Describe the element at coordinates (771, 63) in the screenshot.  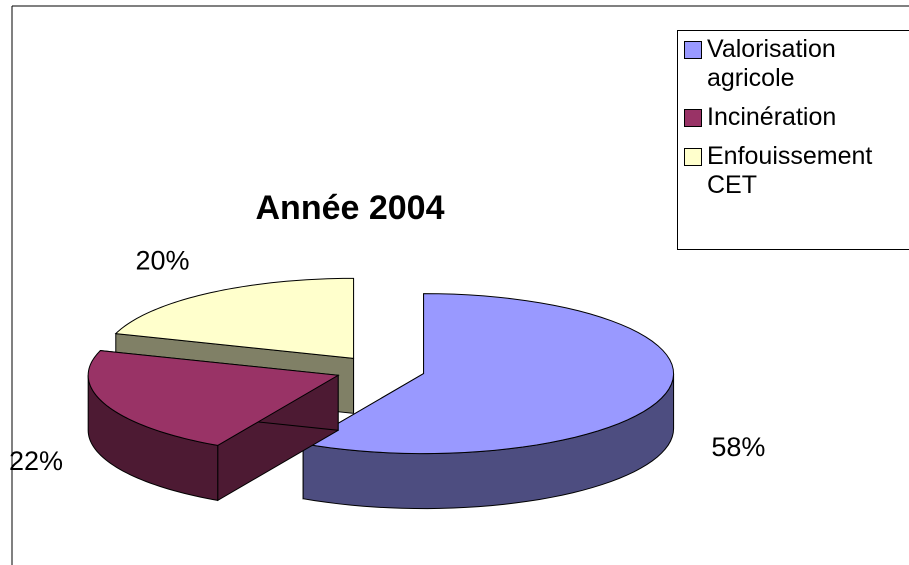
I see `legend-label: Valorisation agricole` at that location.